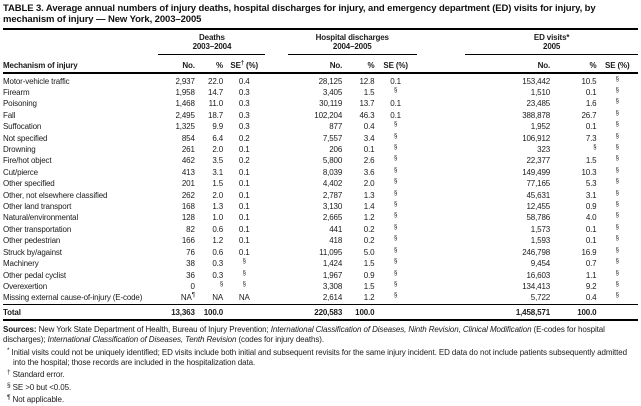 Image resolution: width=641 pixels, height=406 pixels. What do you see at coordinates (369, 218) in the screenshot?
I see `pct-cell: 1.2` at bounding box center [369, 218].